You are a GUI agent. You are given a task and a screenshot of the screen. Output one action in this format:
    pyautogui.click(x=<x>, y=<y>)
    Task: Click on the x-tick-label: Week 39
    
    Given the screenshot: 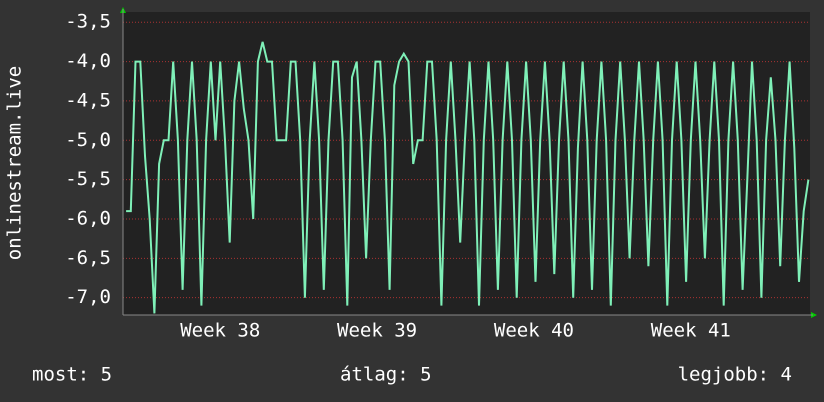 What is the action you would take?
    pyautogui.click(x=377, y=331)
    